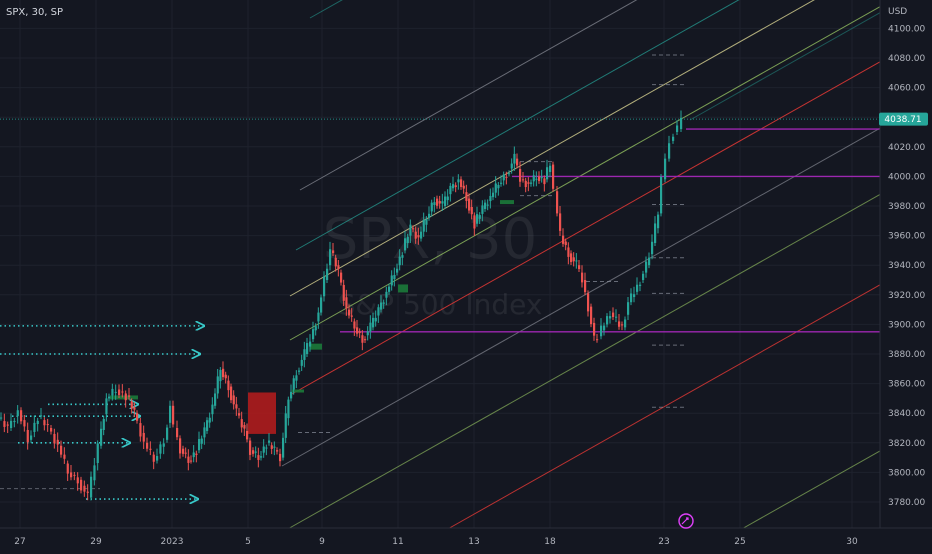 This screenshot has width=932, height=554. What do you see at coordinates (262, 413) in the screenshot?
I see `supply-zone` at bounding box center [262, 413].